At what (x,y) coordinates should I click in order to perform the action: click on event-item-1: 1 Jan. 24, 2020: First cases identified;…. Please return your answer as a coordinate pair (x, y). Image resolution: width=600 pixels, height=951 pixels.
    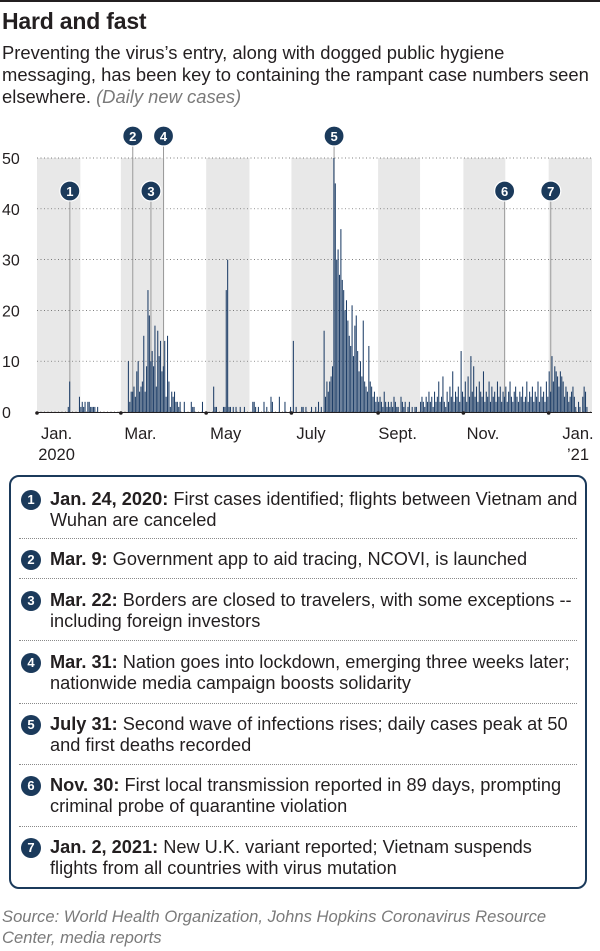
    Looking at the image, I should click on (301, 510).